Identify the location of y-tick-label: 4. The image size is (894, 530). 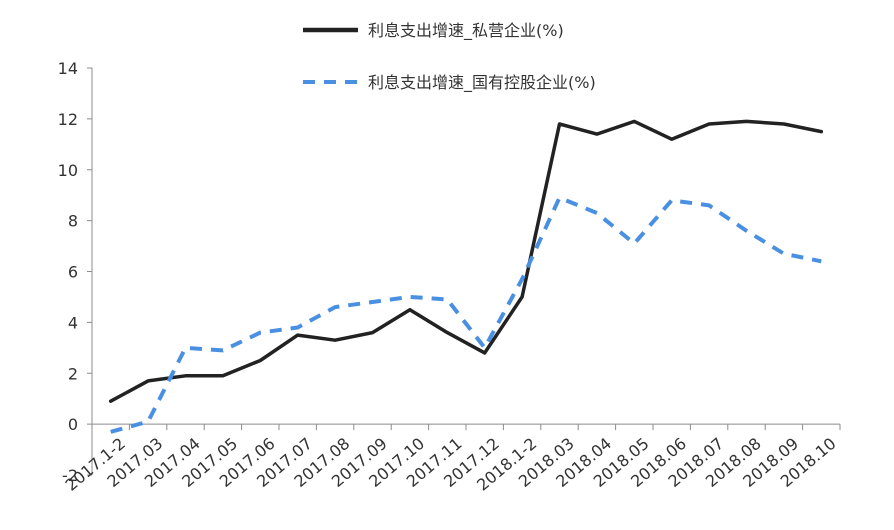
(73, 322).